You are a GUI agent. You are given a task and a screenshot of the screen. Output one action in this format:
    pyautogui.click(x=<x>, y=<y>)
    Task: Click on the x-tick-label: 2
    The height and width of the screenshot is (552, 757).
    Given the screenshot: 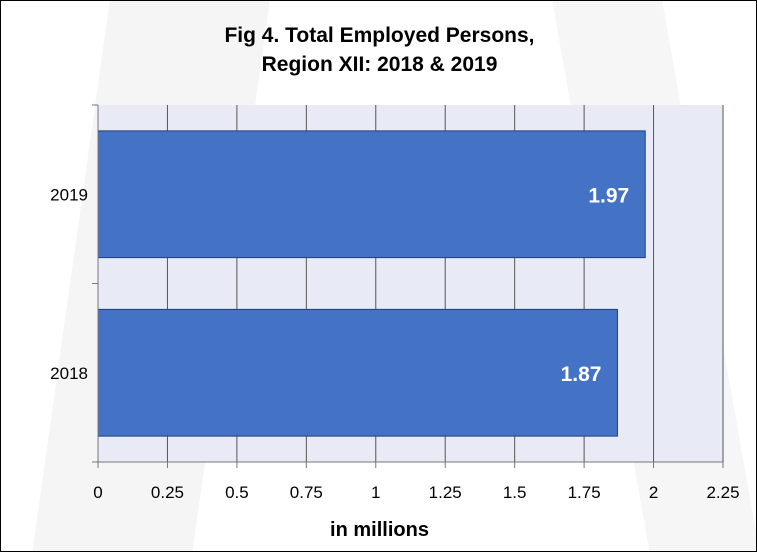 What is the action you would take?
    pyautogui.click(x=653, y=492)
    